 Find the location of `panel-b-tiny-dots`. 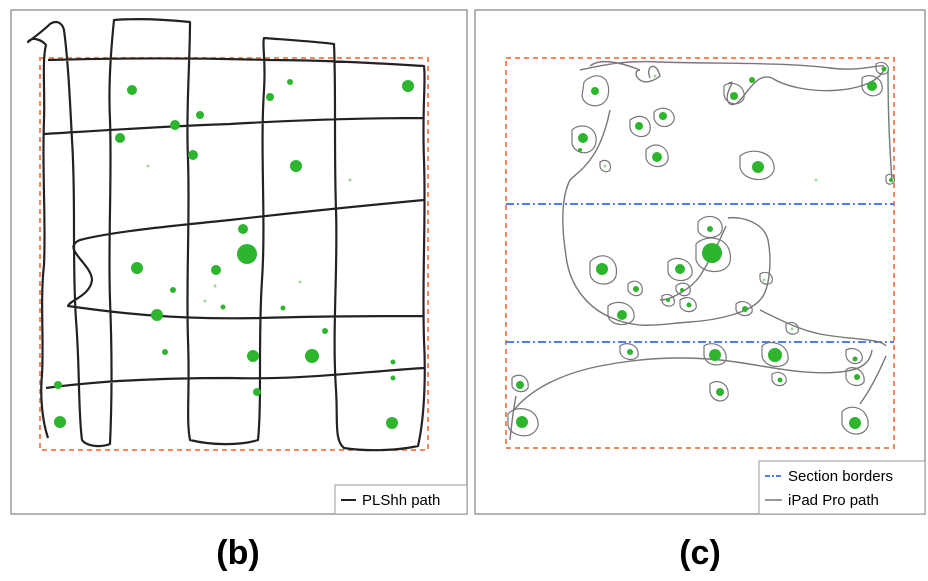

panel-b-tiny-dots is located at coordinates (249, 233).